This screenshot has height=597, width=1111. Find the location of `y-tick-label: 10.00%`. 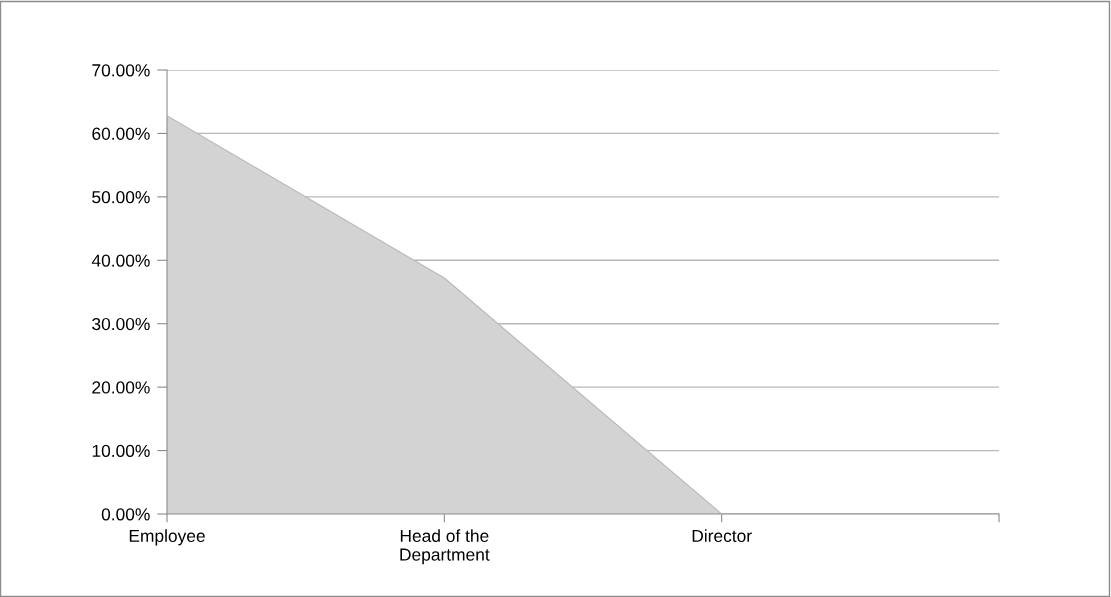

y-tick-label: 10.00% is located at coordinates (121, 451).